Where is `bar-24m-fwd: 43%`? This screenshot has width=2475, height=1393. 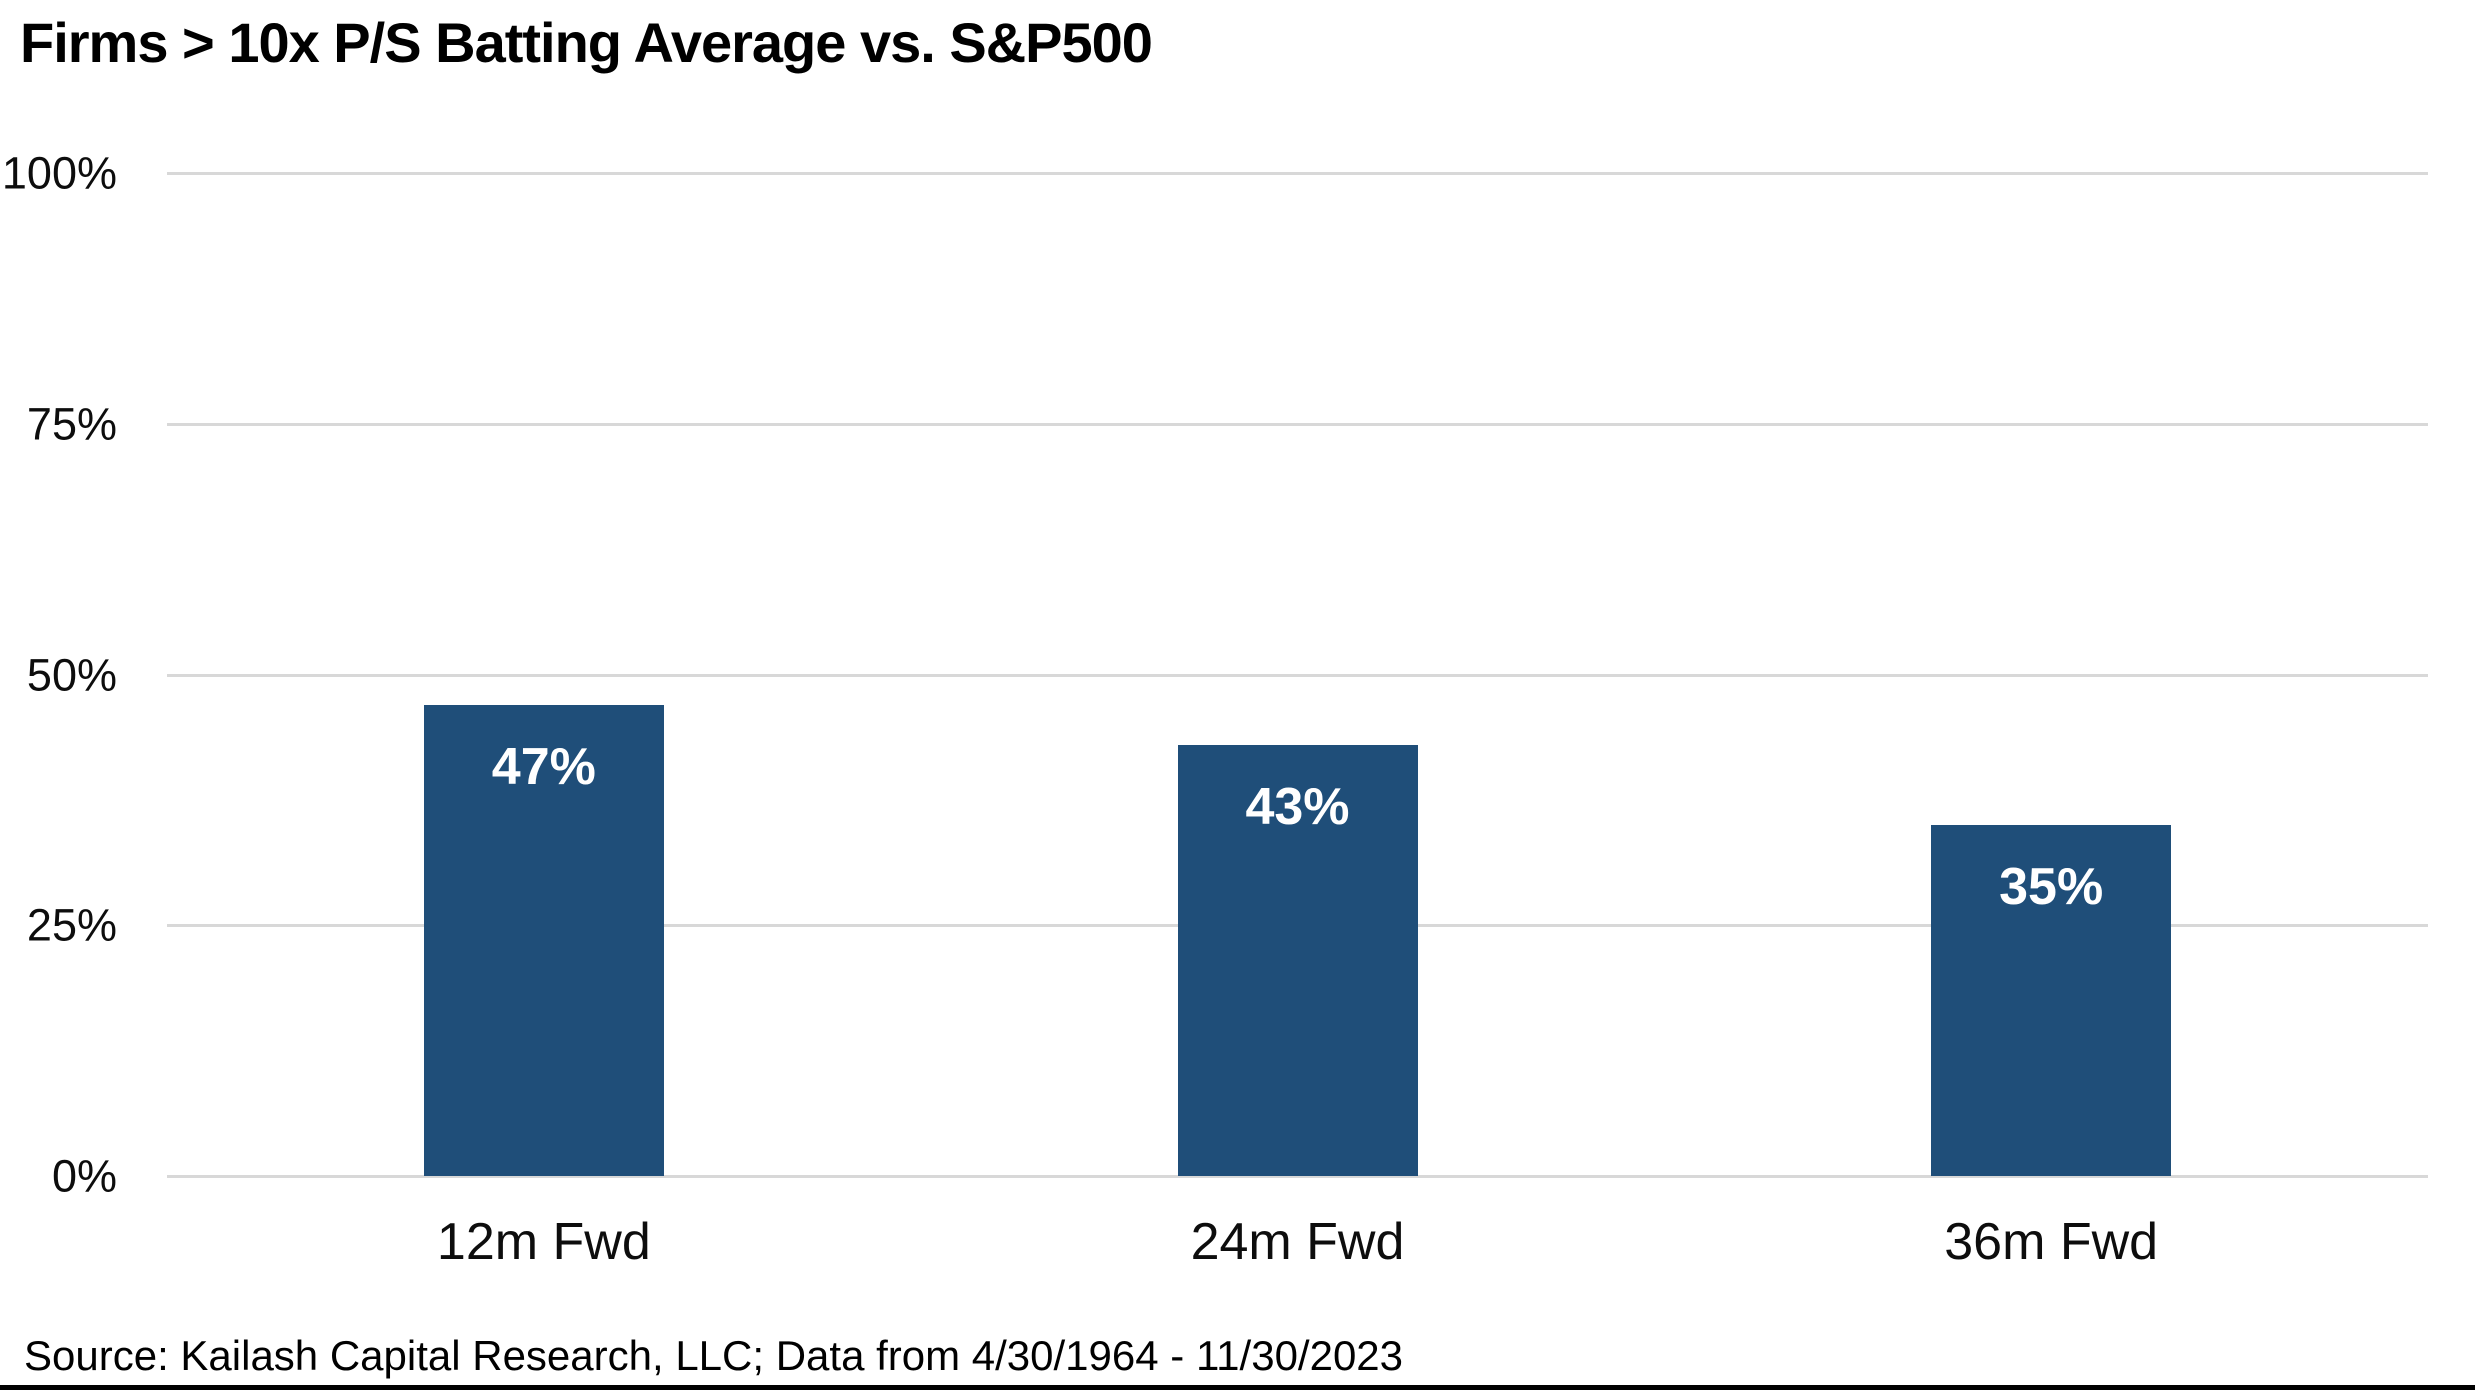
bar-24m-fwd: 43% is located at coordinates (1297, 960).